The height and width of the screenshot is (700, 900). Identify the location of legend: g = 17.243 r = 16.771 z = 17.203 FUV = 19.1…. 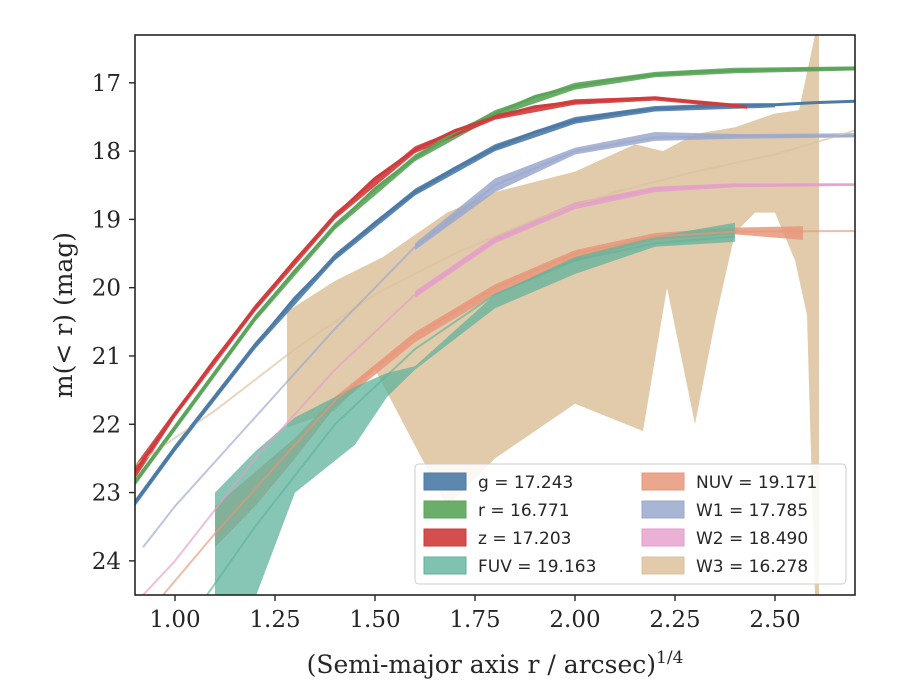
(630, 524).